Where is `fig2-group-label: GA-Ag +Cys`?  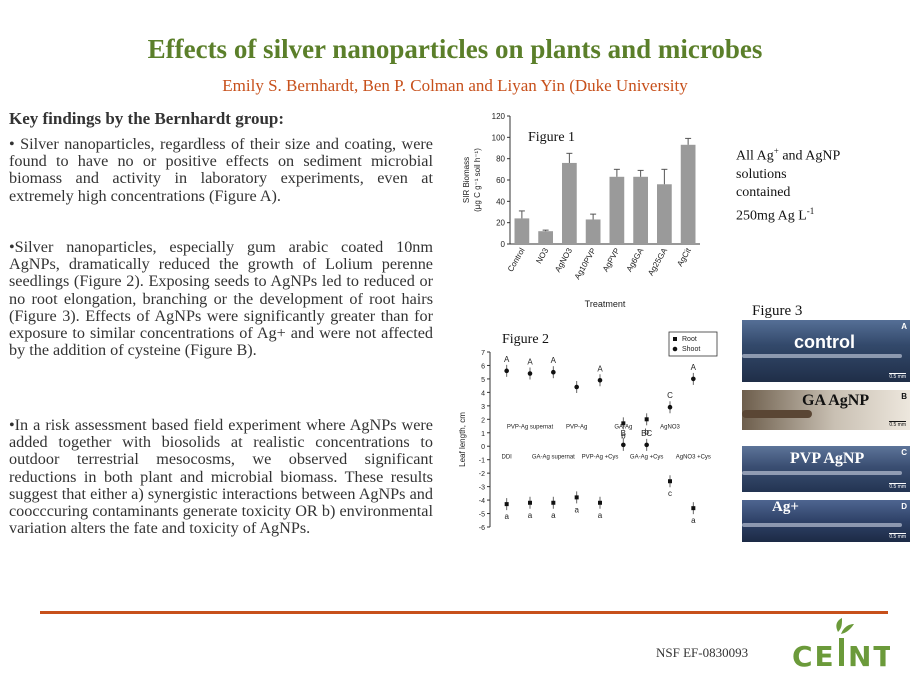
fig2-group-label: GA-Ag +Cys is located at coordinates (647, 457).